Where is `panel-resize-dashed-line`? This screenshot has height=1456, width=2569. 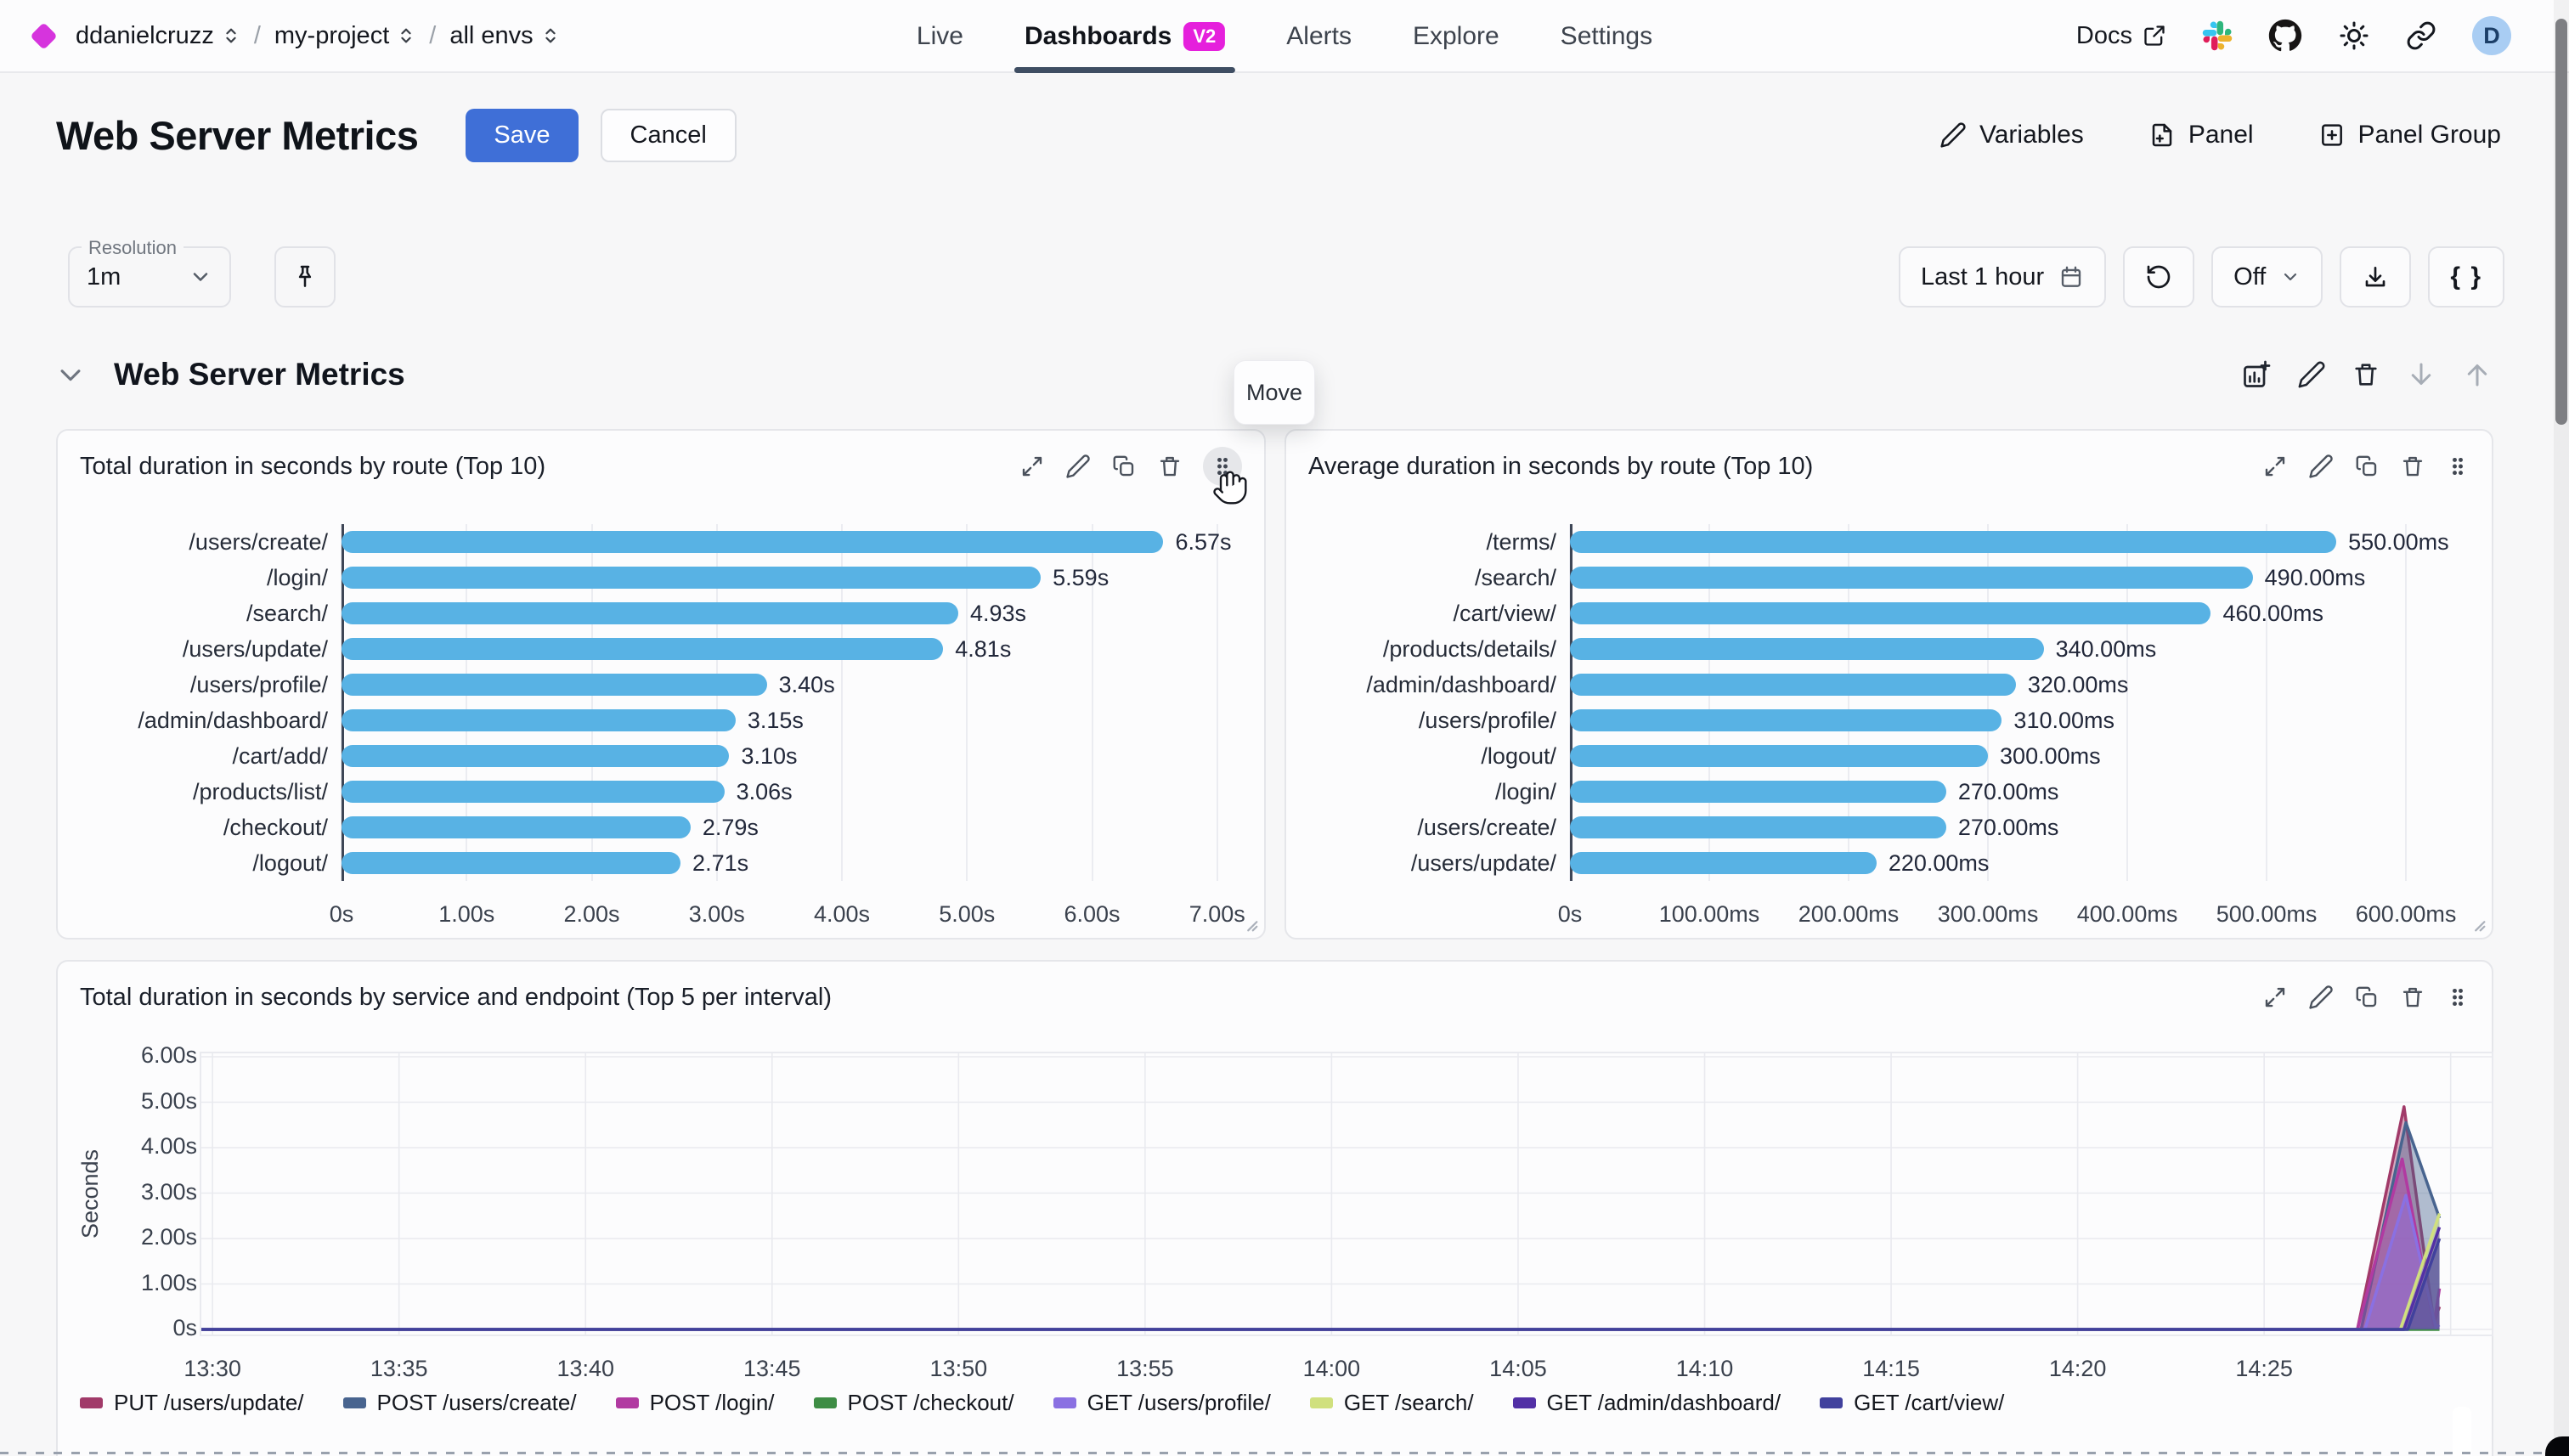 panel-resize-dashed-line is located at coordinates (1284, 1453).